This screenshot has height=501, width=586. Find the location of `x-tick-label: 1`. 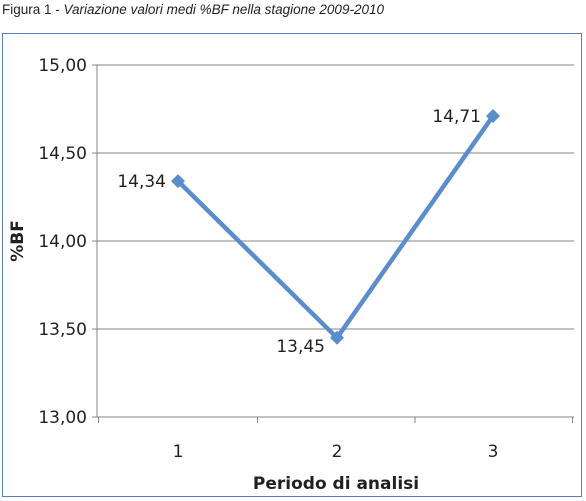

x-tick-label: 1 is located at coordinates (178, 452).